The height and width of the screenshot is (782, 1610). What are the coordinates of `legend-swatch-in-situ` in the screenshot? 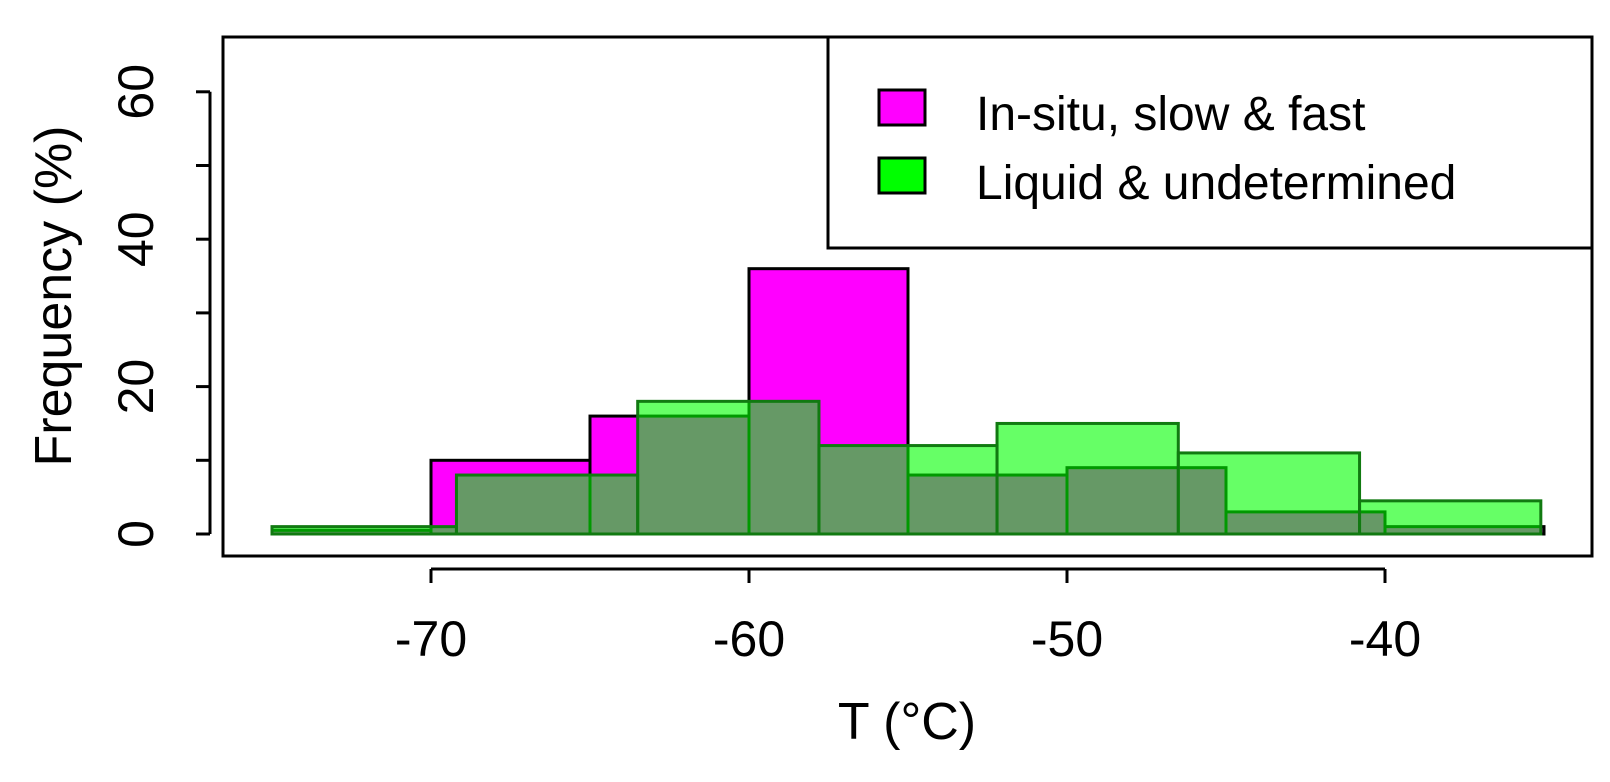 It's located at (902, 107).